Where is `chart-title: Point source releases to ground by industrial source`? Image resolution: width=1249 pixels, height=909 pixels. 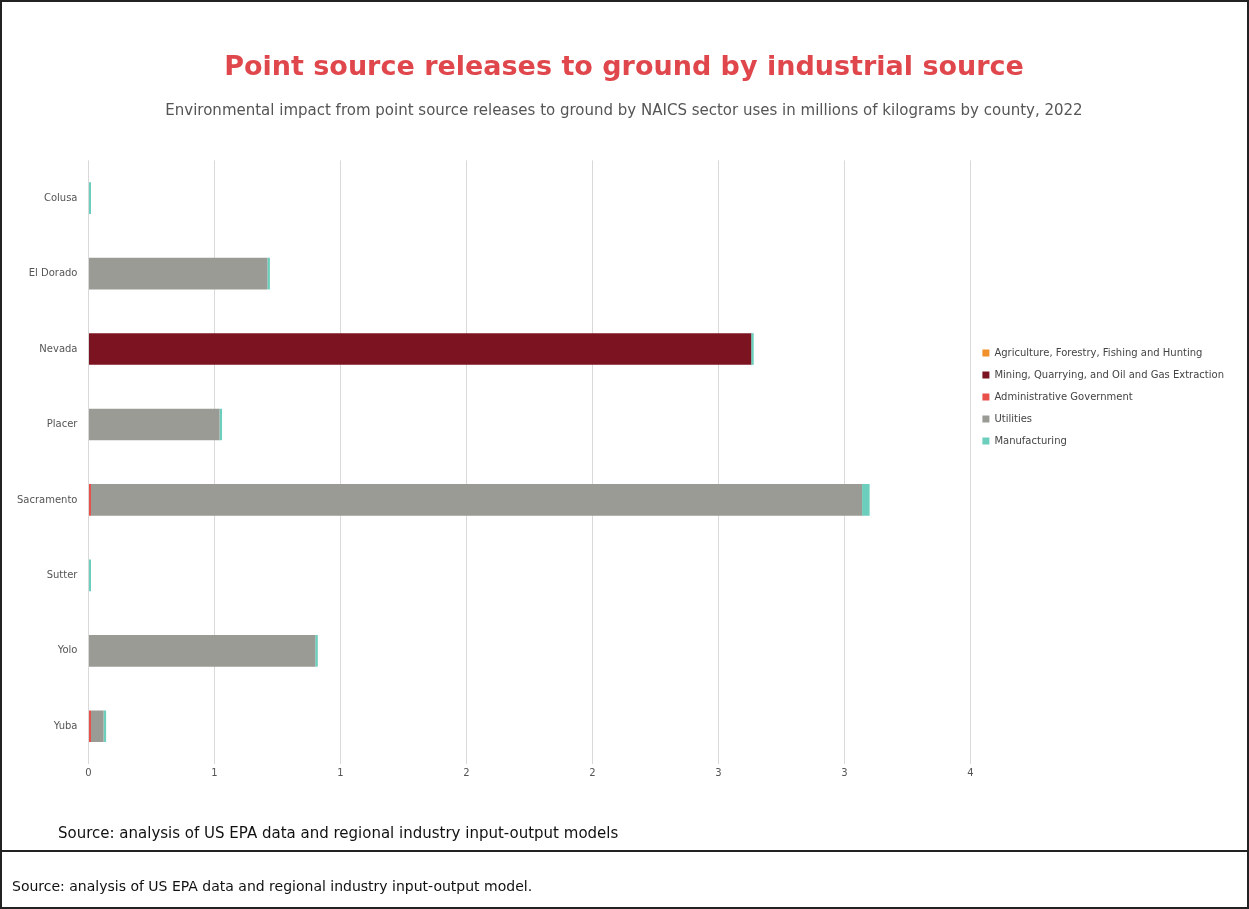 chart-title: Point source releases to ground by industrial source is located at coordinates (624, 66).